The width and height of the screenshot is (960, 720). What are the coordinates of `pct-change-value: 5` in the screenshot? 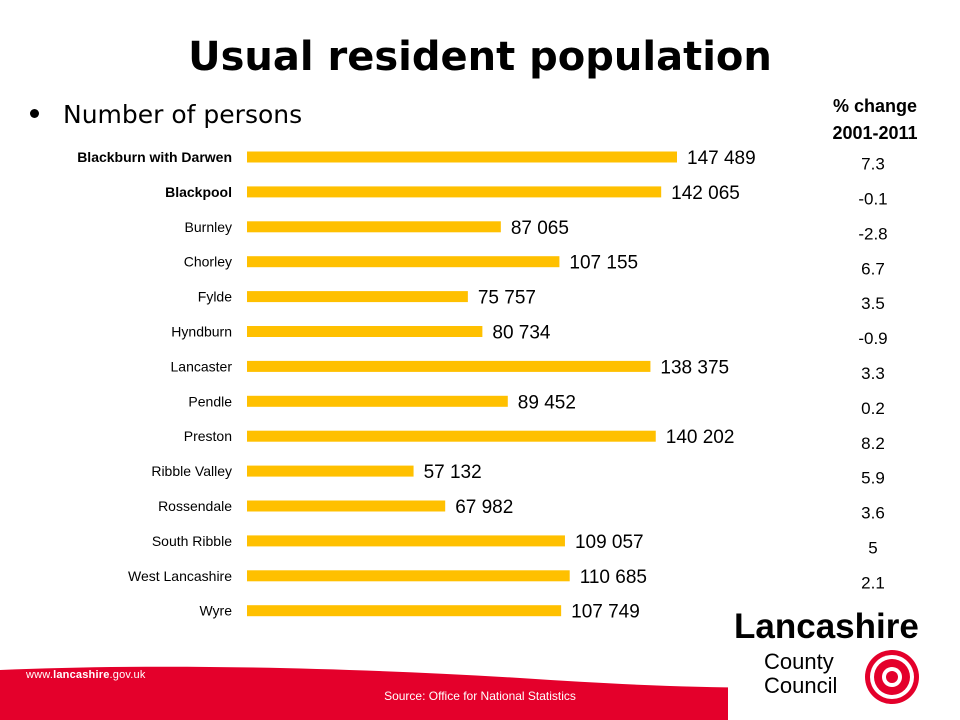 It's located at (872, 547).